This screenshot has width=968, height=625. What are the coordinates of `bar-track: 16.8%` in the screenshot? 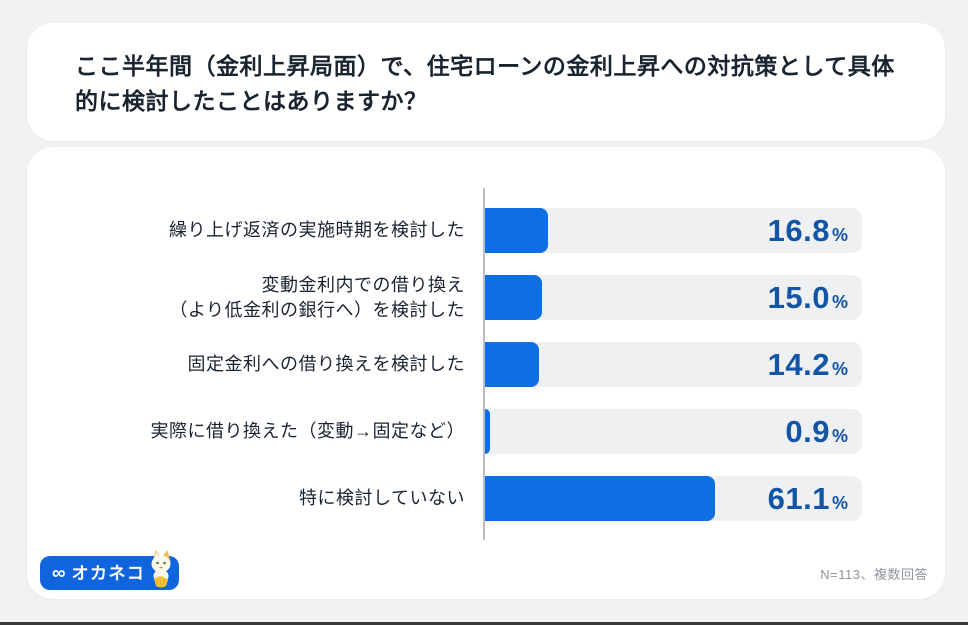 It's located at (673, 230).